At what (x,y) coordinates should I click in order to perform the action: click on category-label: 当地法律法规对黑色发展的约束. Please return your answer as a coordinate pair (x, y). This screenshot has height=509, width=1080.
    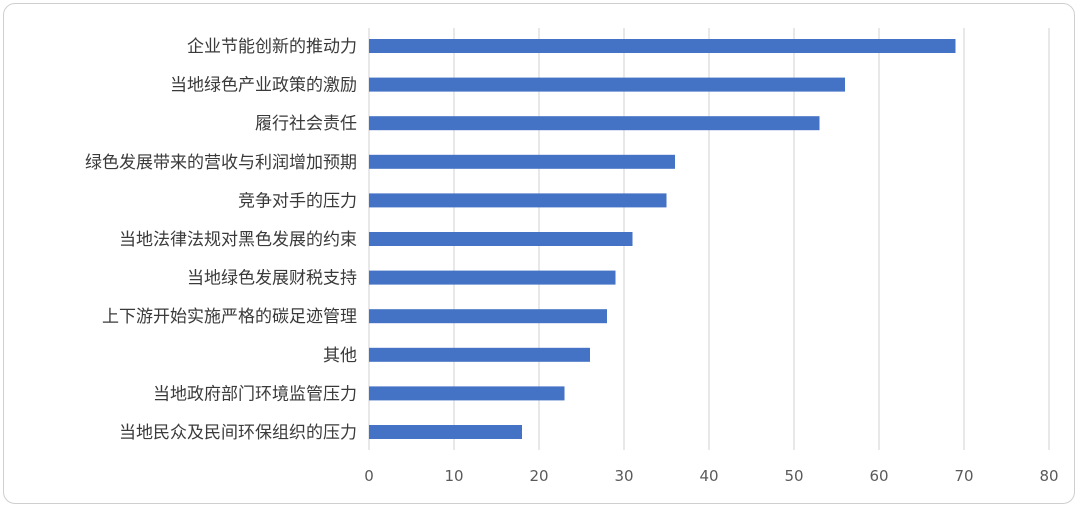
    Looking at the image, I should click on (238, 240).